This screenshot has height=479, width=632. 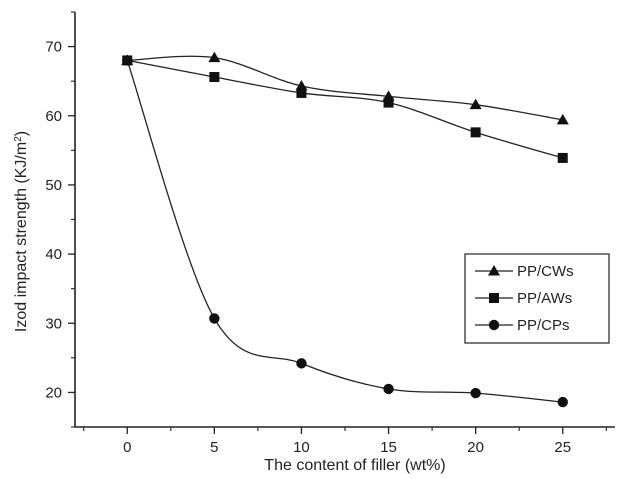 What do you see at coordinates (562, 447) in the screenshot?
I see `x-tick-label: 25` at bounding box center [562, 447].